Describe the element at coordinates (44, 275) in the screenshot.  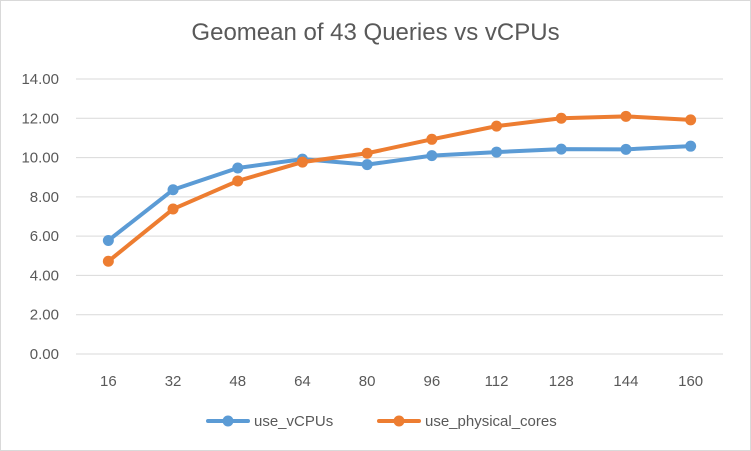
I see `y-tick-label: 4.00` at that location.